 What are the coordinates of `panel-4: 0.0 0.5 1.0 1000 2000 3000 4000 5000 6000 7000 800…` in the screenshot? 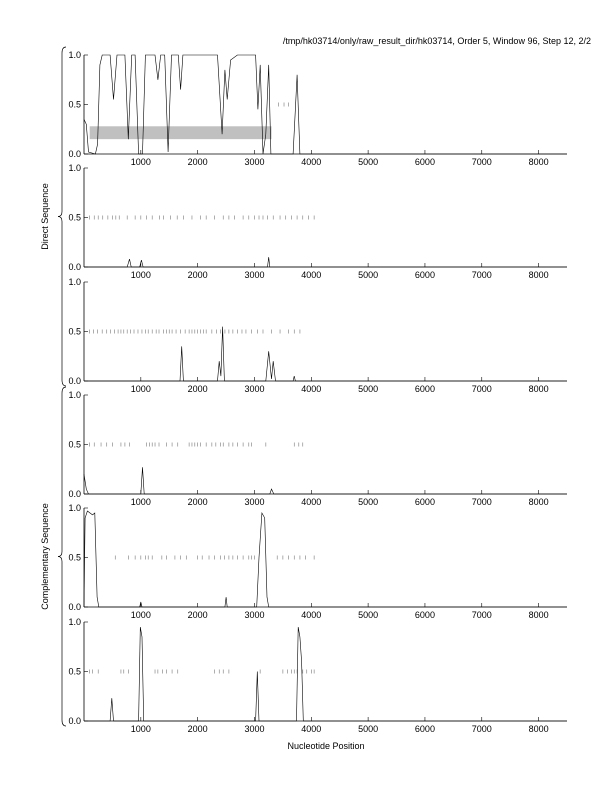 It's located at (317, 448).